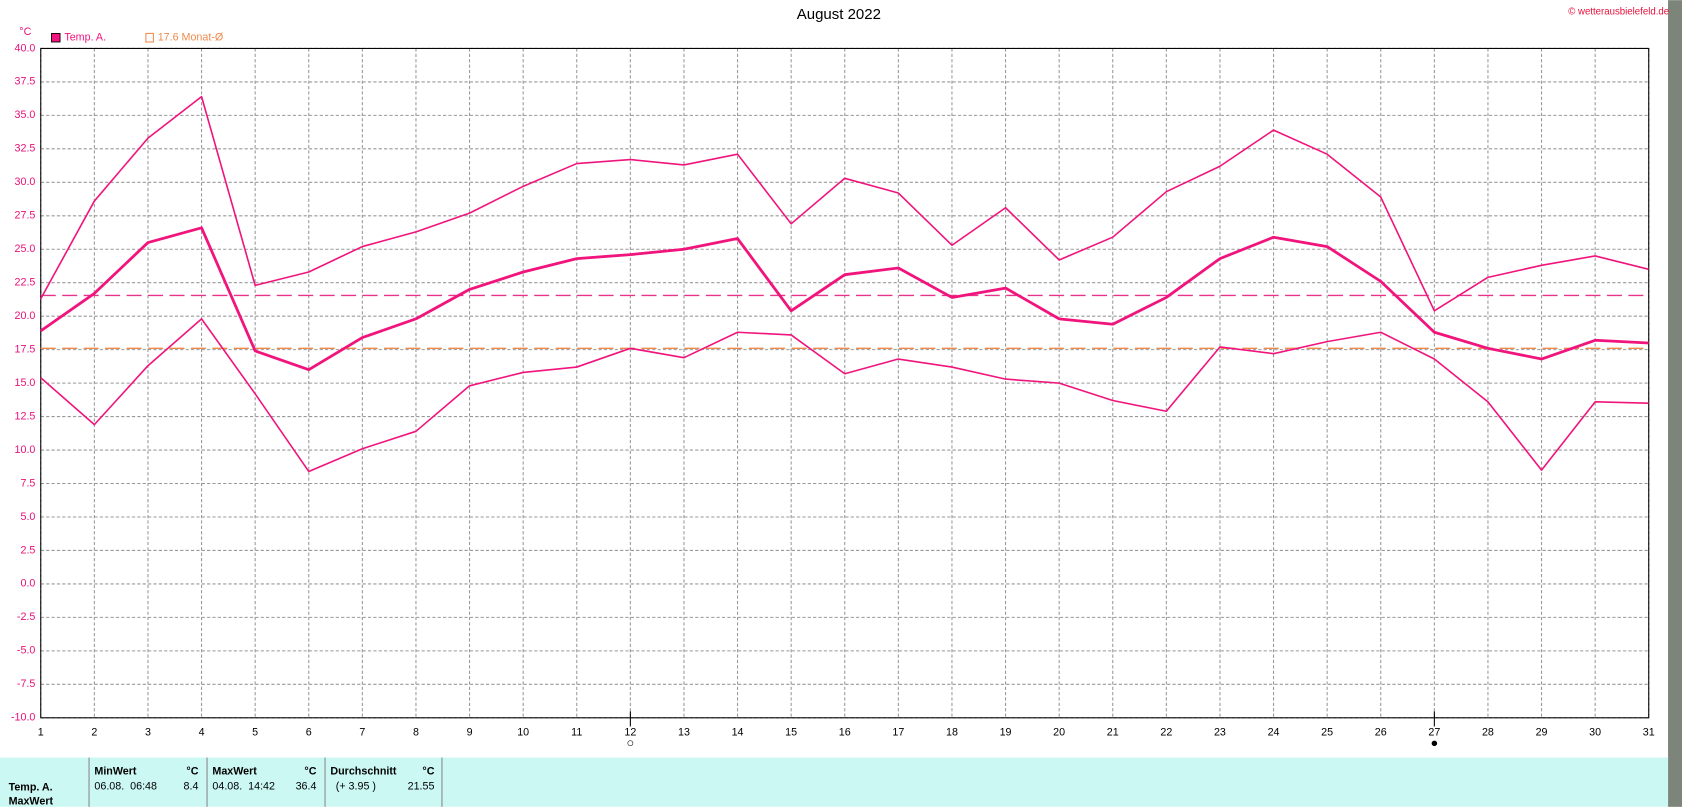  I want to click on y-unit: °C, so click(25, 32).